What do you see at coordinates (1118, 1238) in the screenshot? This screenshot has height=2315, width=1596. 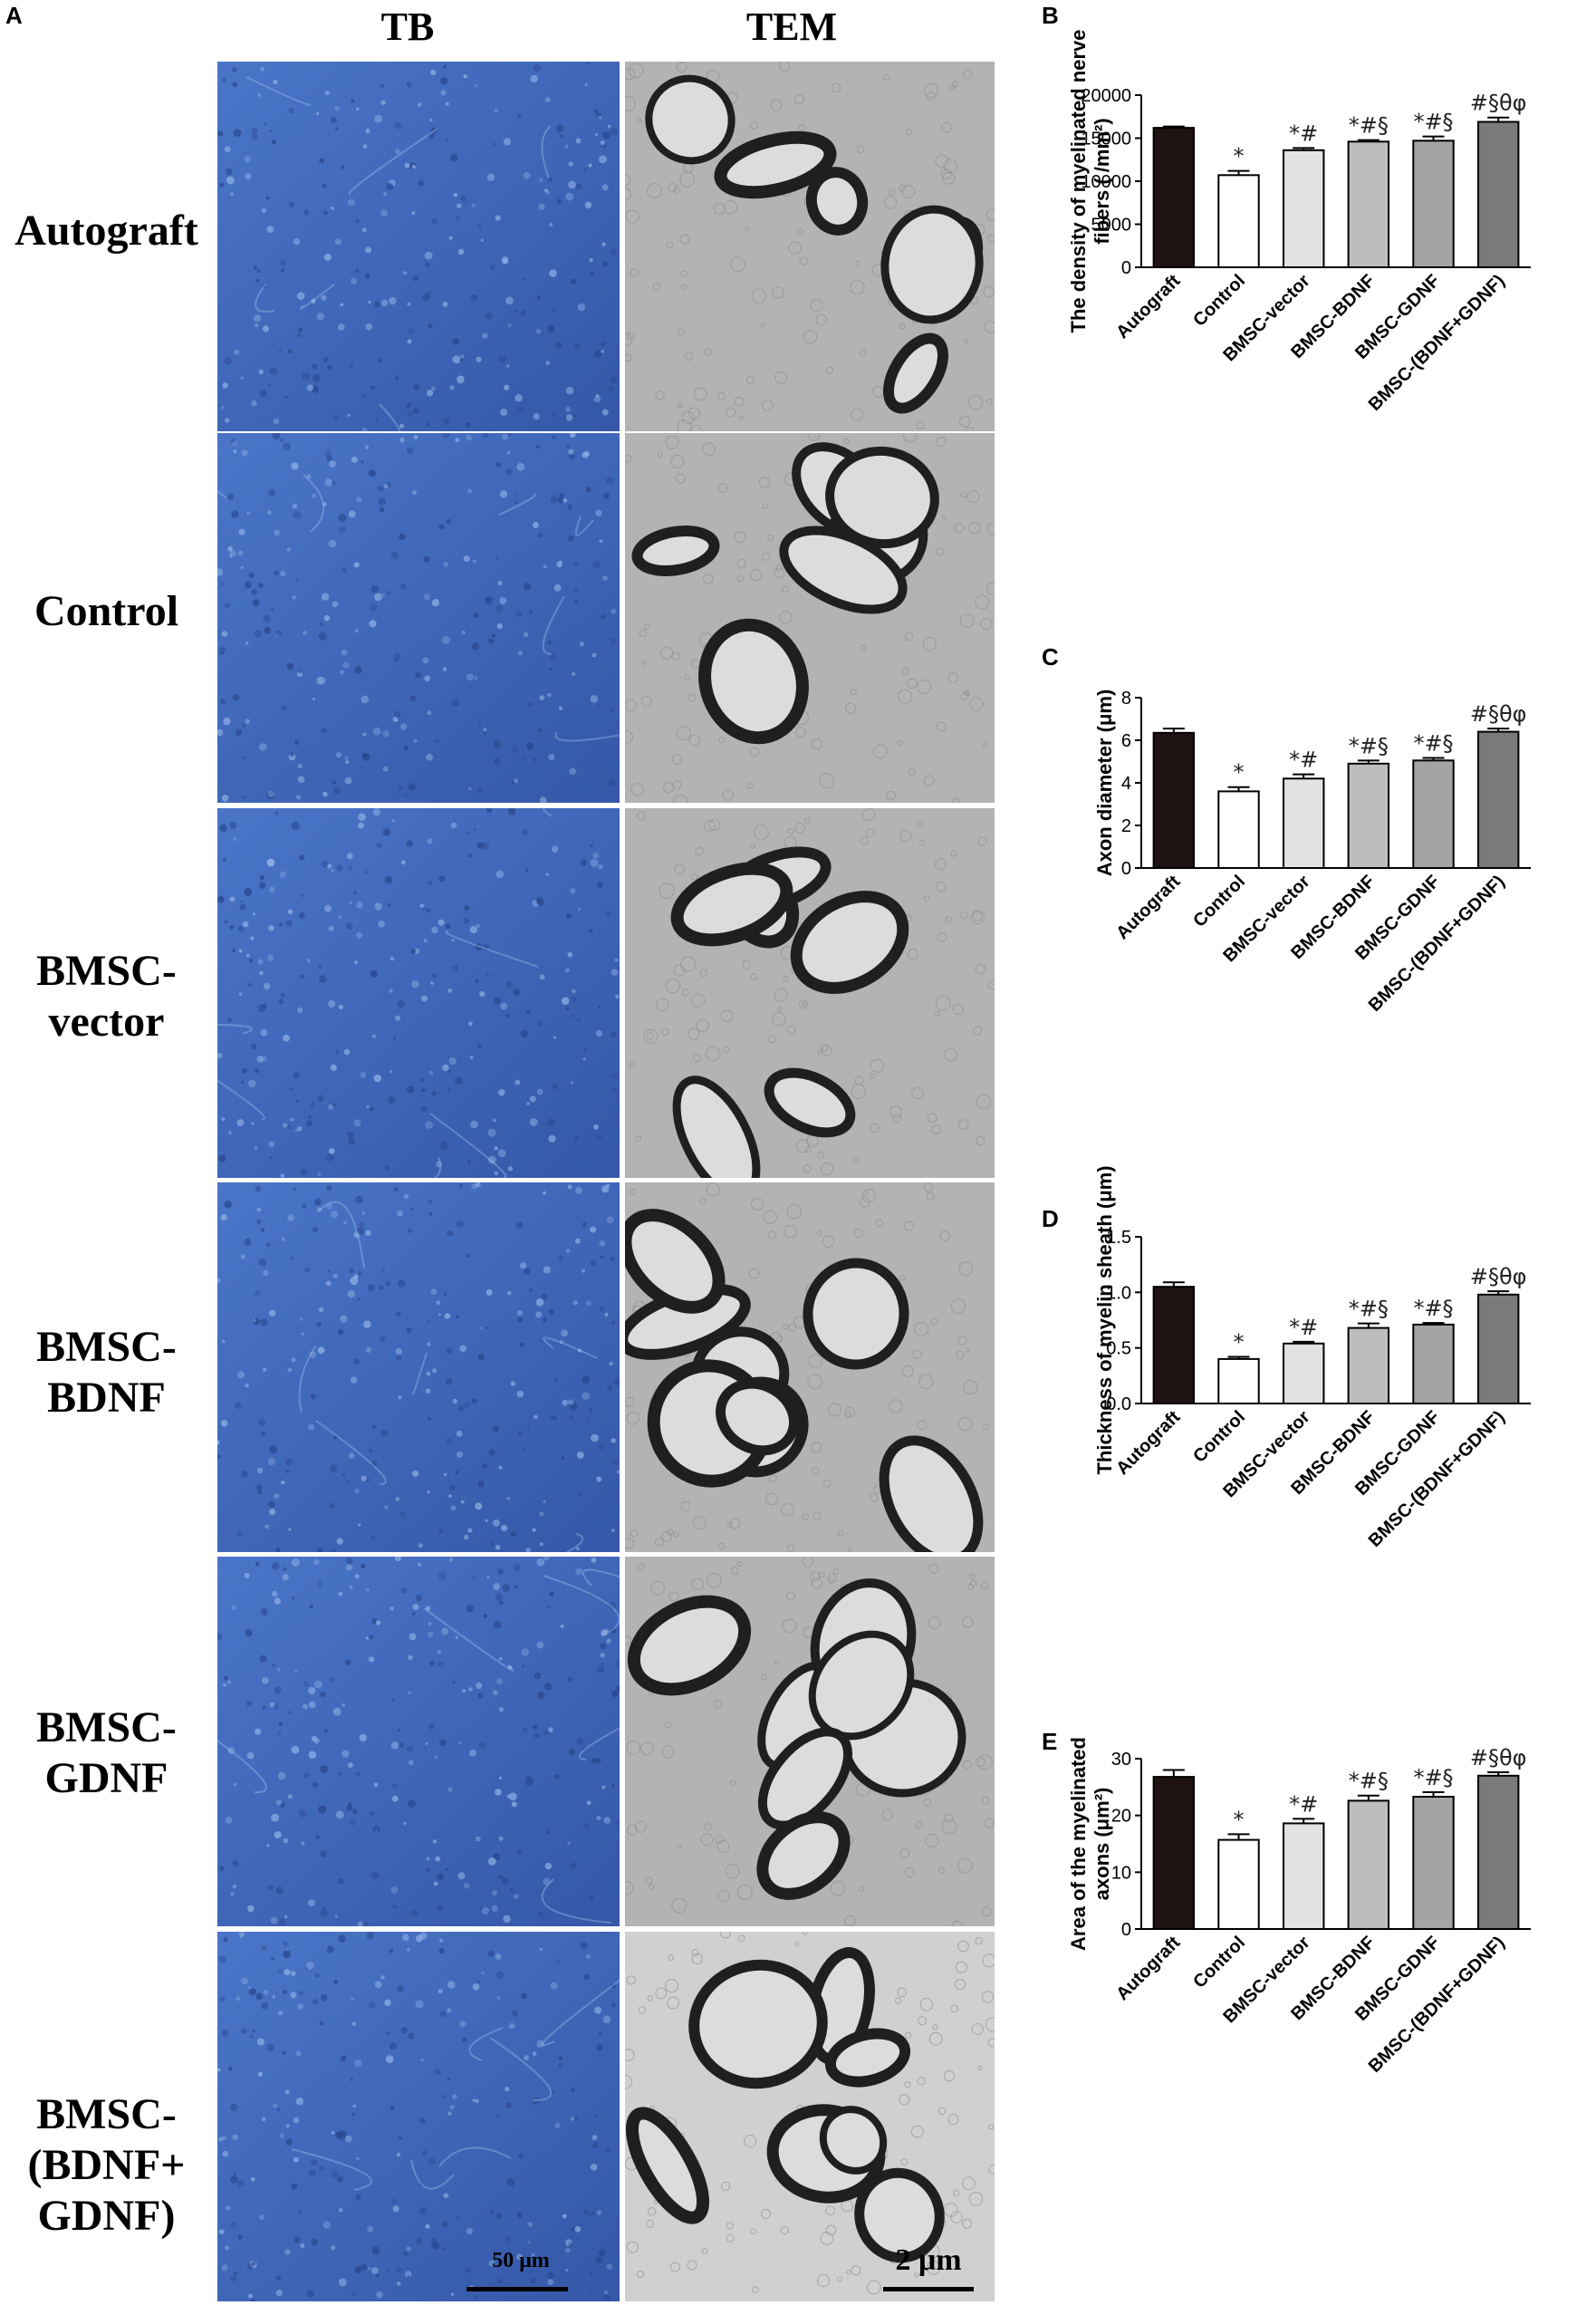 I see `y-tick-label: 1.5` at bounding box center [1118, 1238].